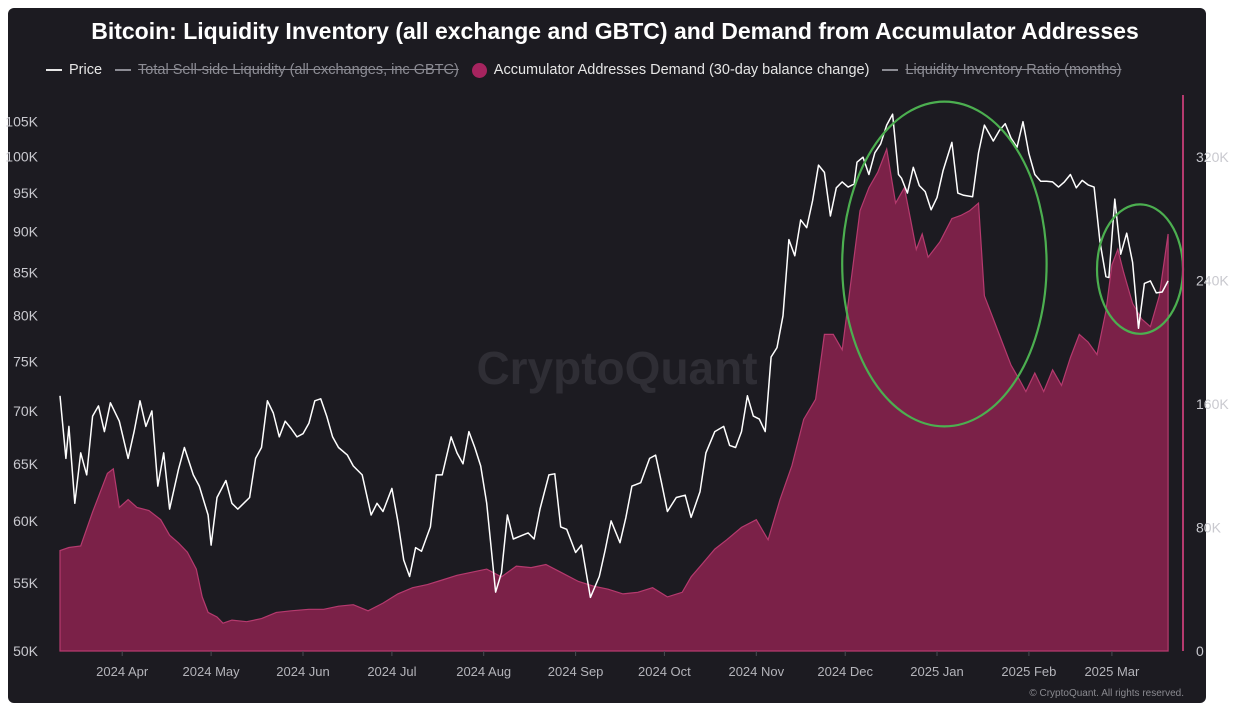 The height and width of the screenshot is (713, 1244). I want to click on y-right-tick-label: 160K, so click(1212, 404).